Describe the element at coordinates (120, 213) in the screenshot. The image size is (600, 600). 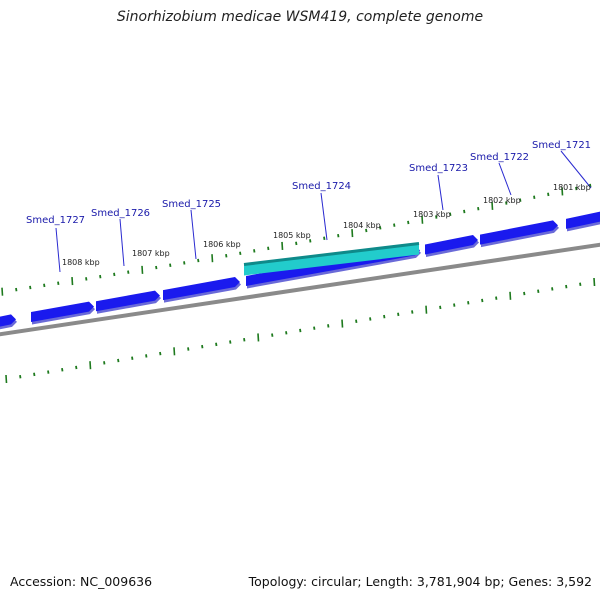
I see `gene-label-smed-1726: Smed_1726` at that location.